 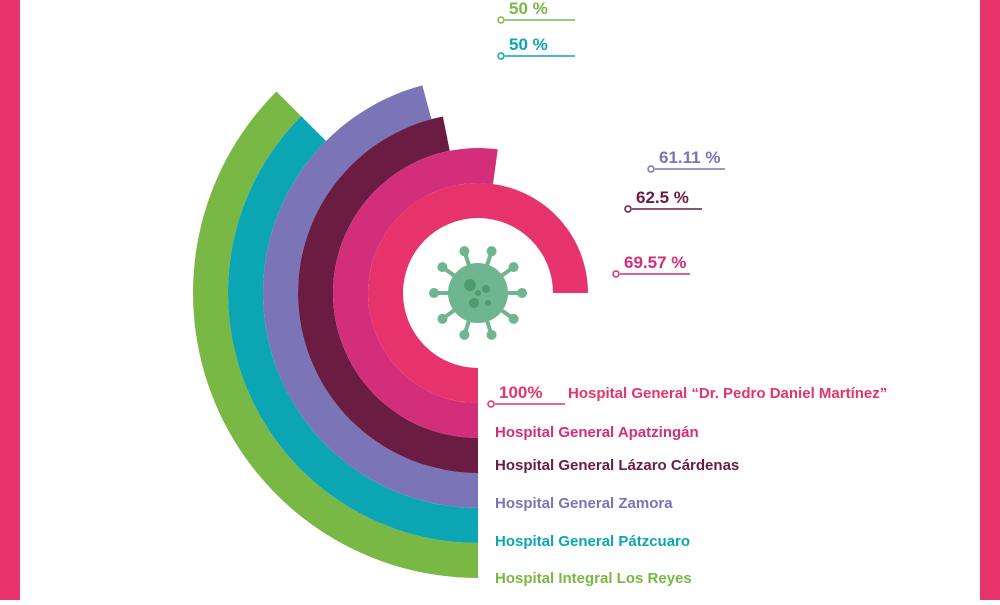 What do you see at coordinates (689, 157) in the screenshot?
I see `svg-text: 61.11 %` at bounding box center [689, 157].